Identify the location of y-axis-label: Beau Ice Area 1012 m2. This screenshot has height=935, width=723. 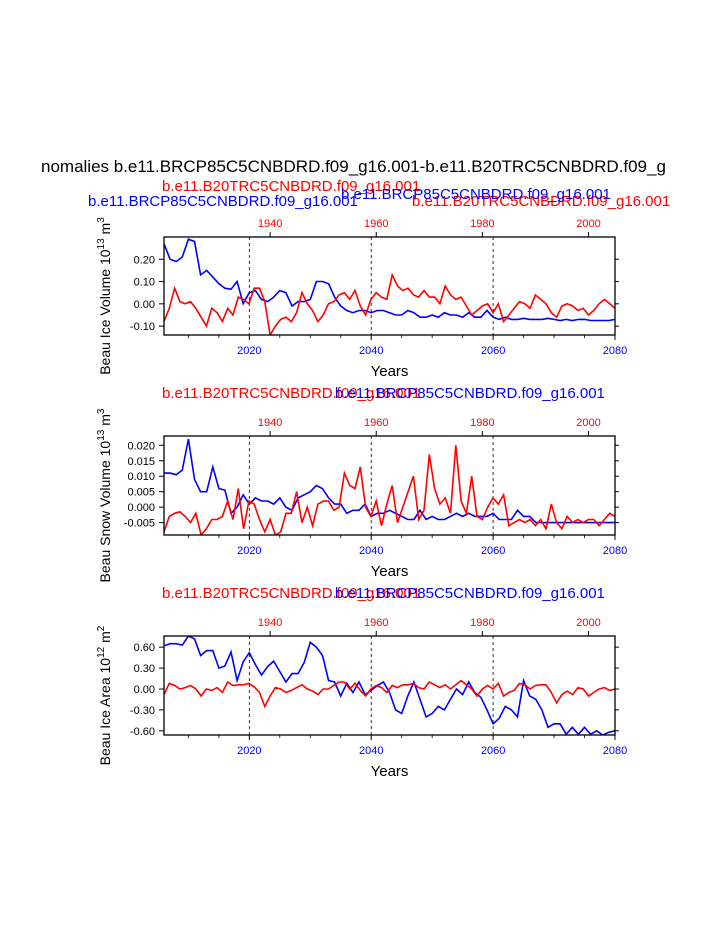
(104, 695).